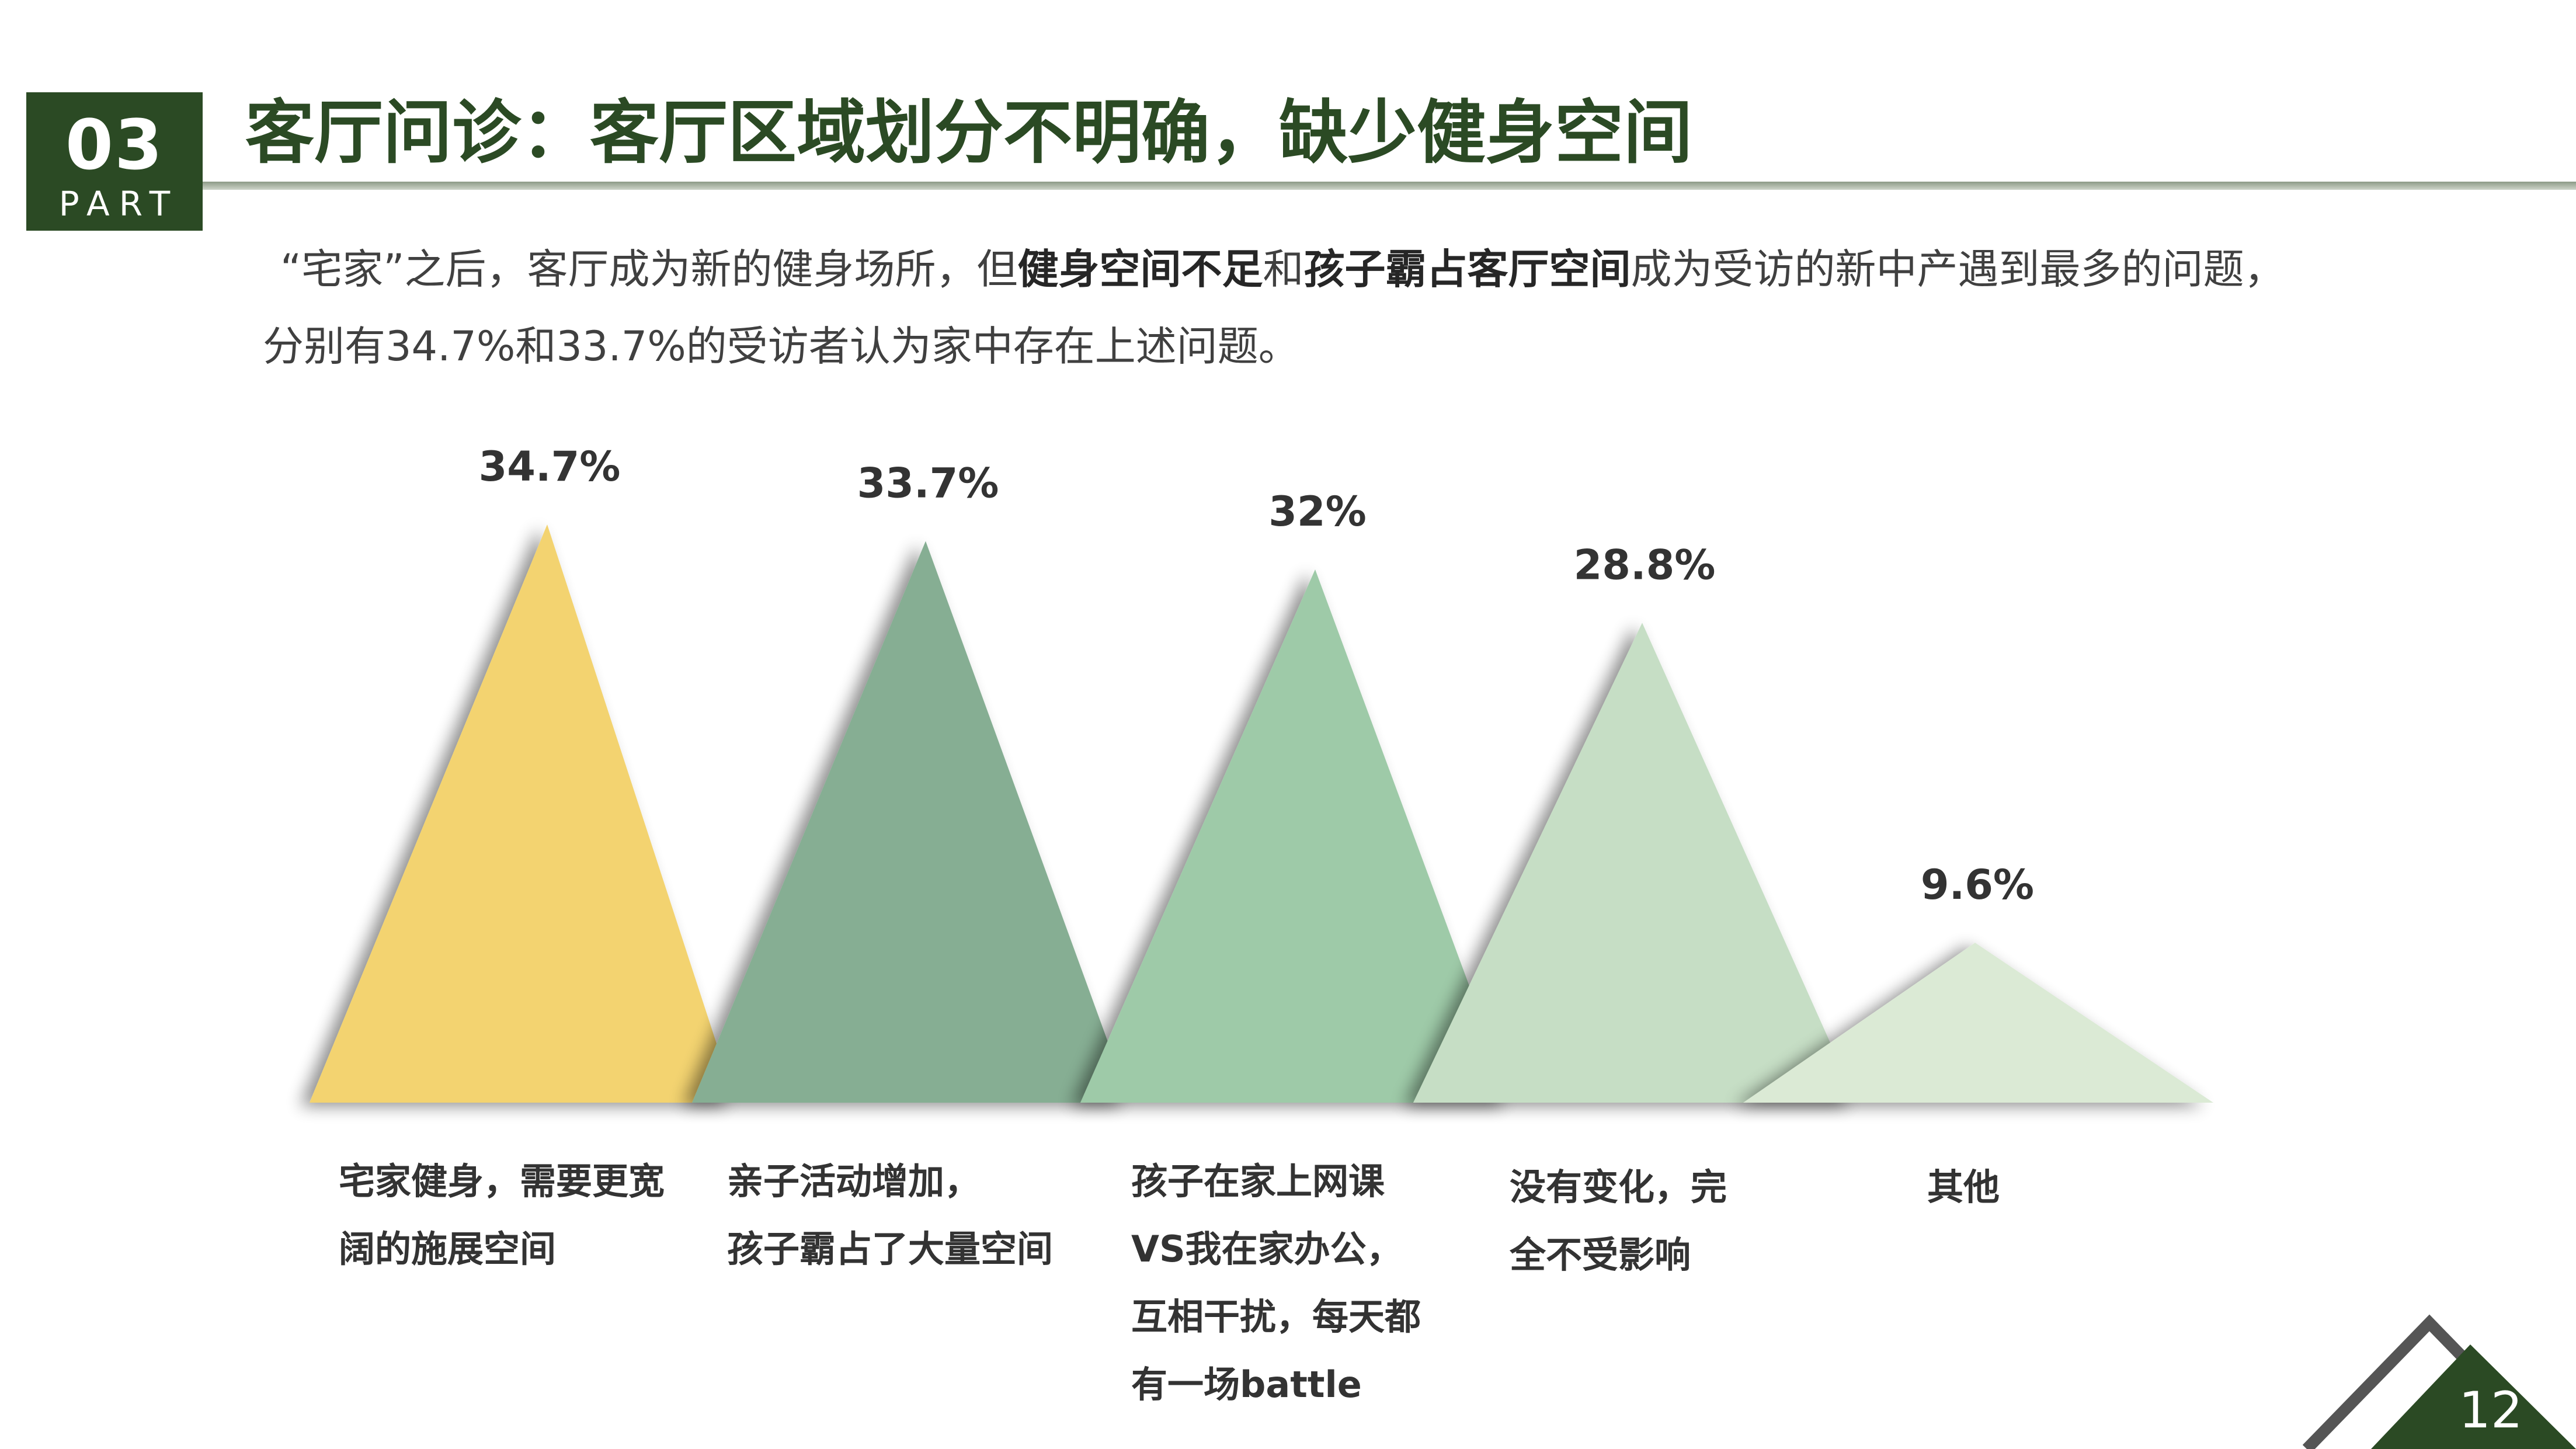 Image resolution: width=2576 pixels, height=1449 pixels. What do you see at coordinates (1276, 1283) in the screenshot?
I see `category-label: 孩子在家上网课 VS我在家办公， 互相干扰，每天都 有一场battle` at bounding box center [1276, 1283].